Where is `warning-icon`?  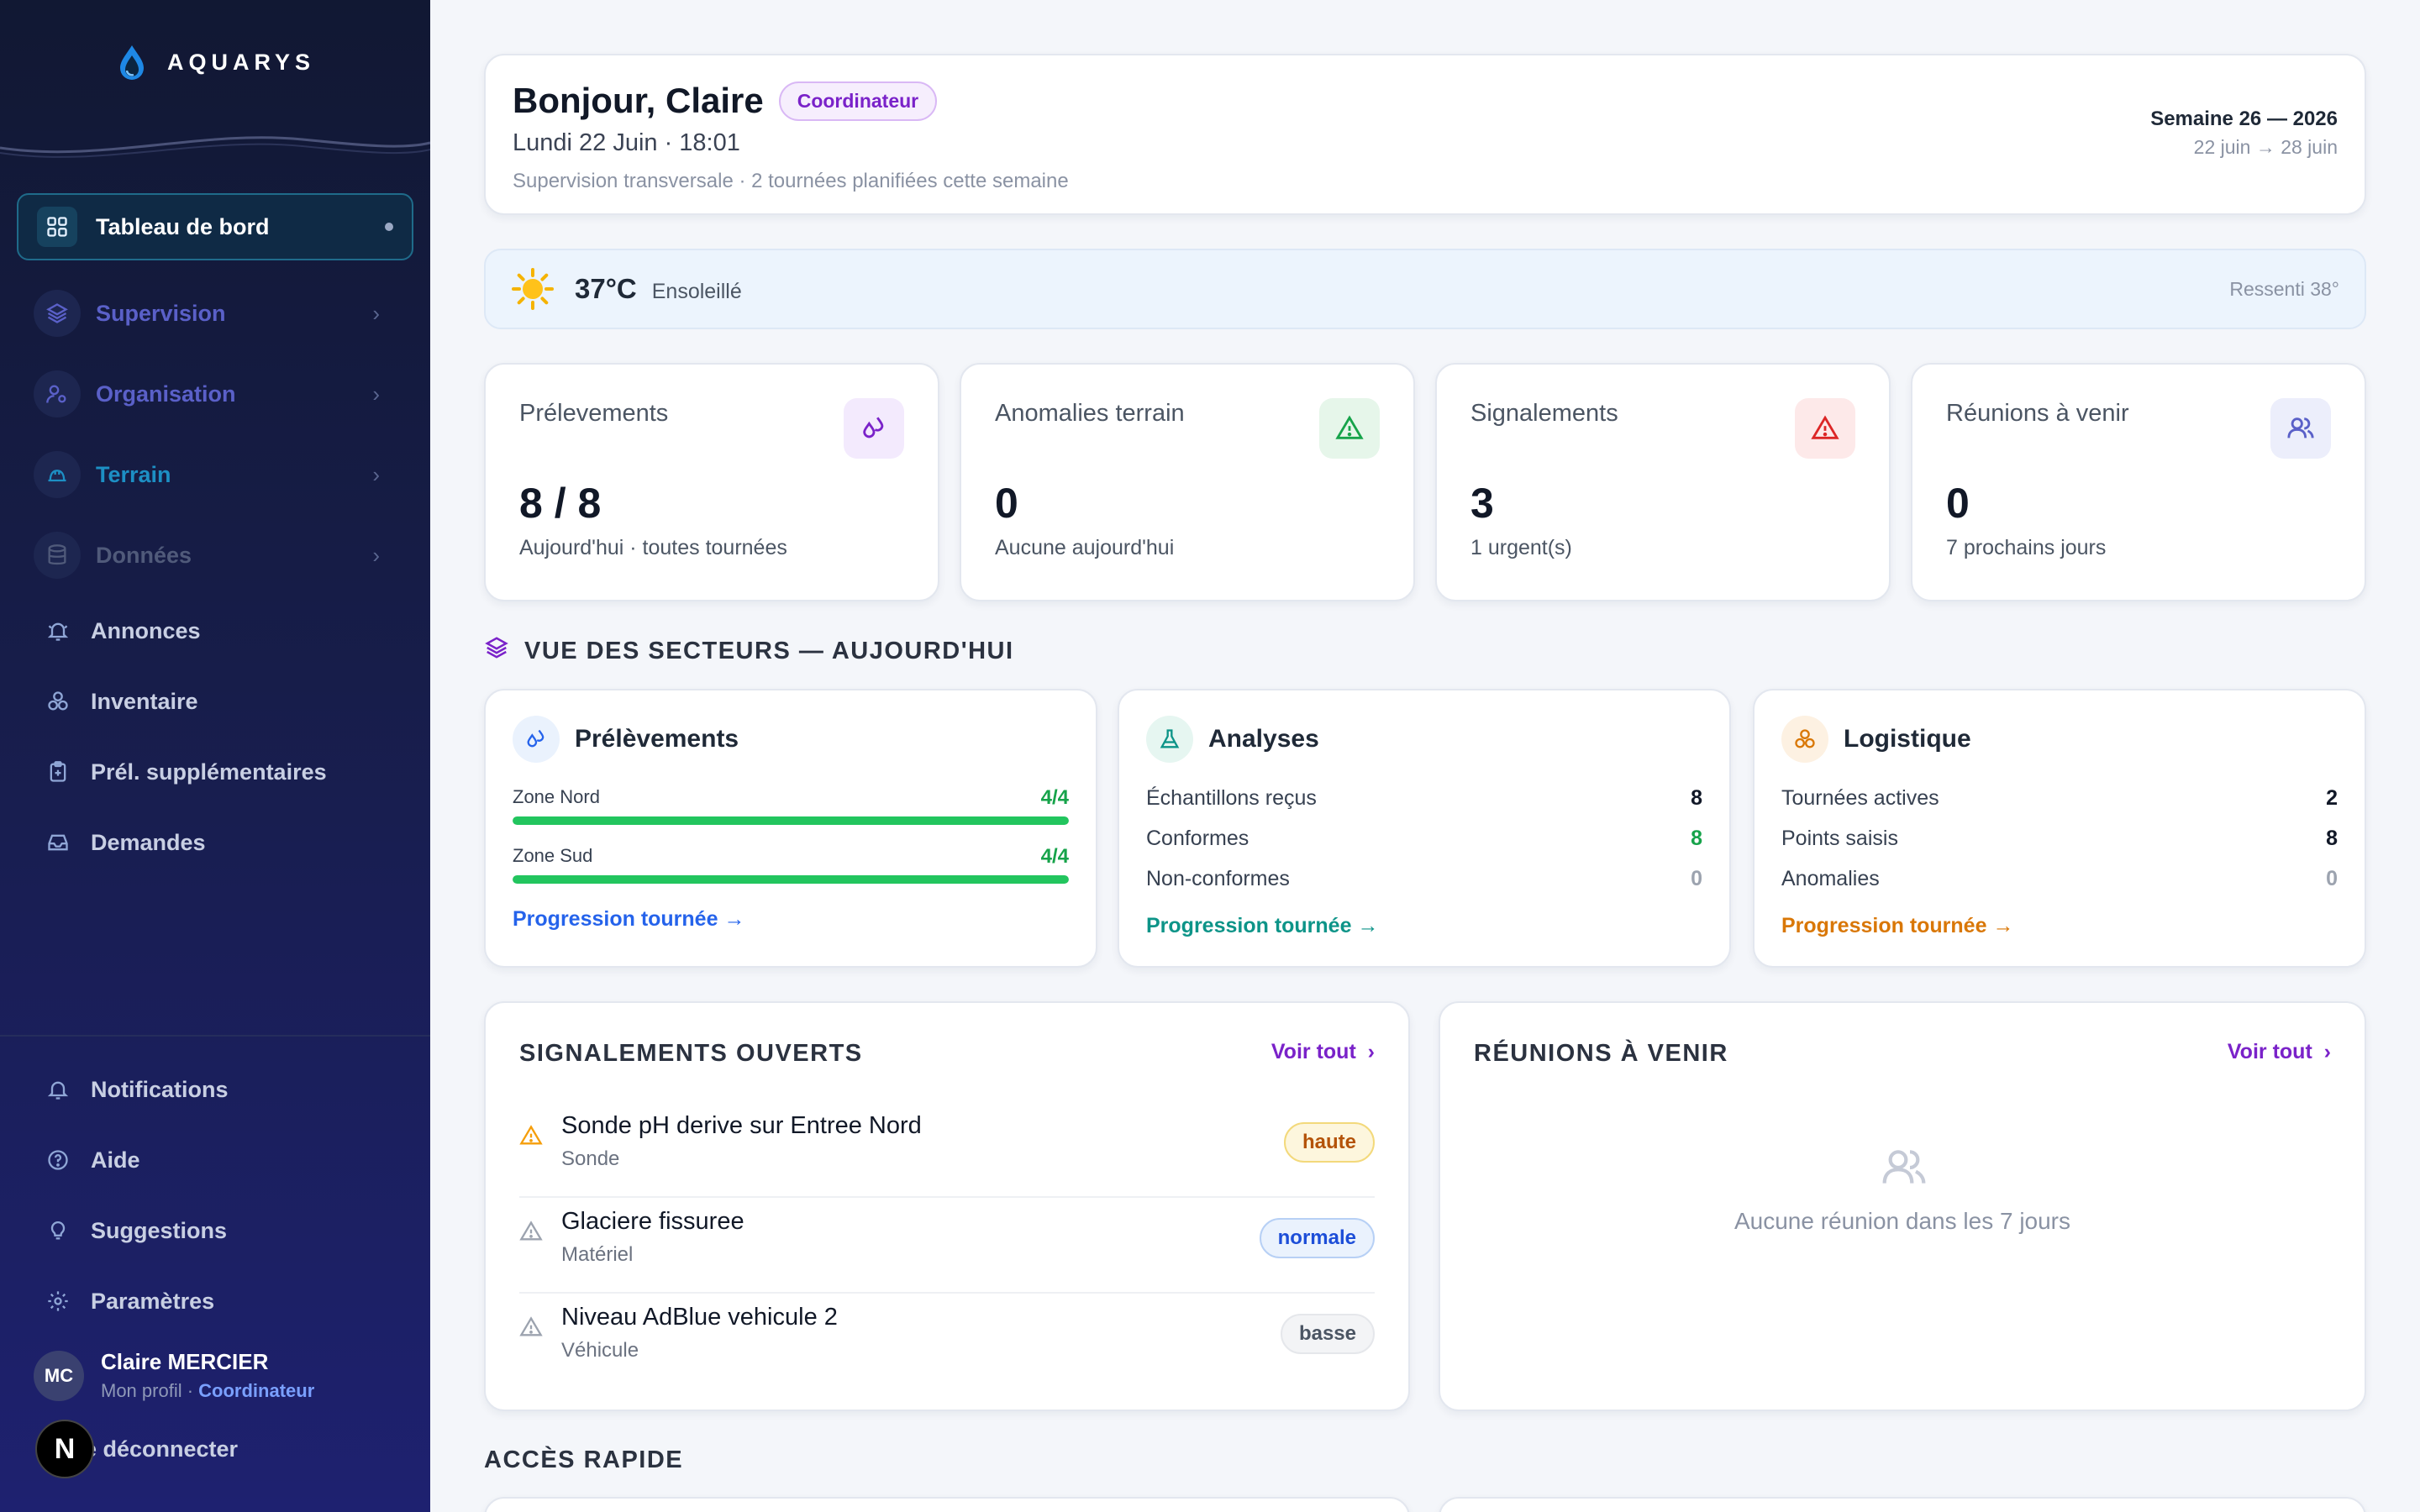 warning-icon is located at coordinates (1349, 428).